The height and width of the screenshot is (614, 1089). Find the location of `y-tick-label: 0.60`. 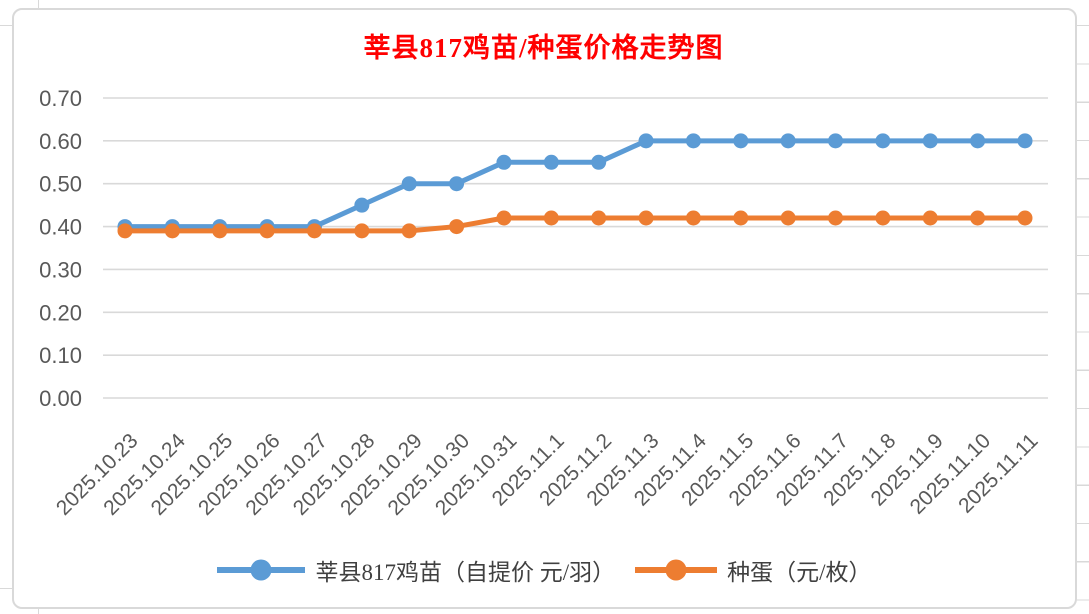

y-tick-label: 0.60 is located at coordinates (60, 141).